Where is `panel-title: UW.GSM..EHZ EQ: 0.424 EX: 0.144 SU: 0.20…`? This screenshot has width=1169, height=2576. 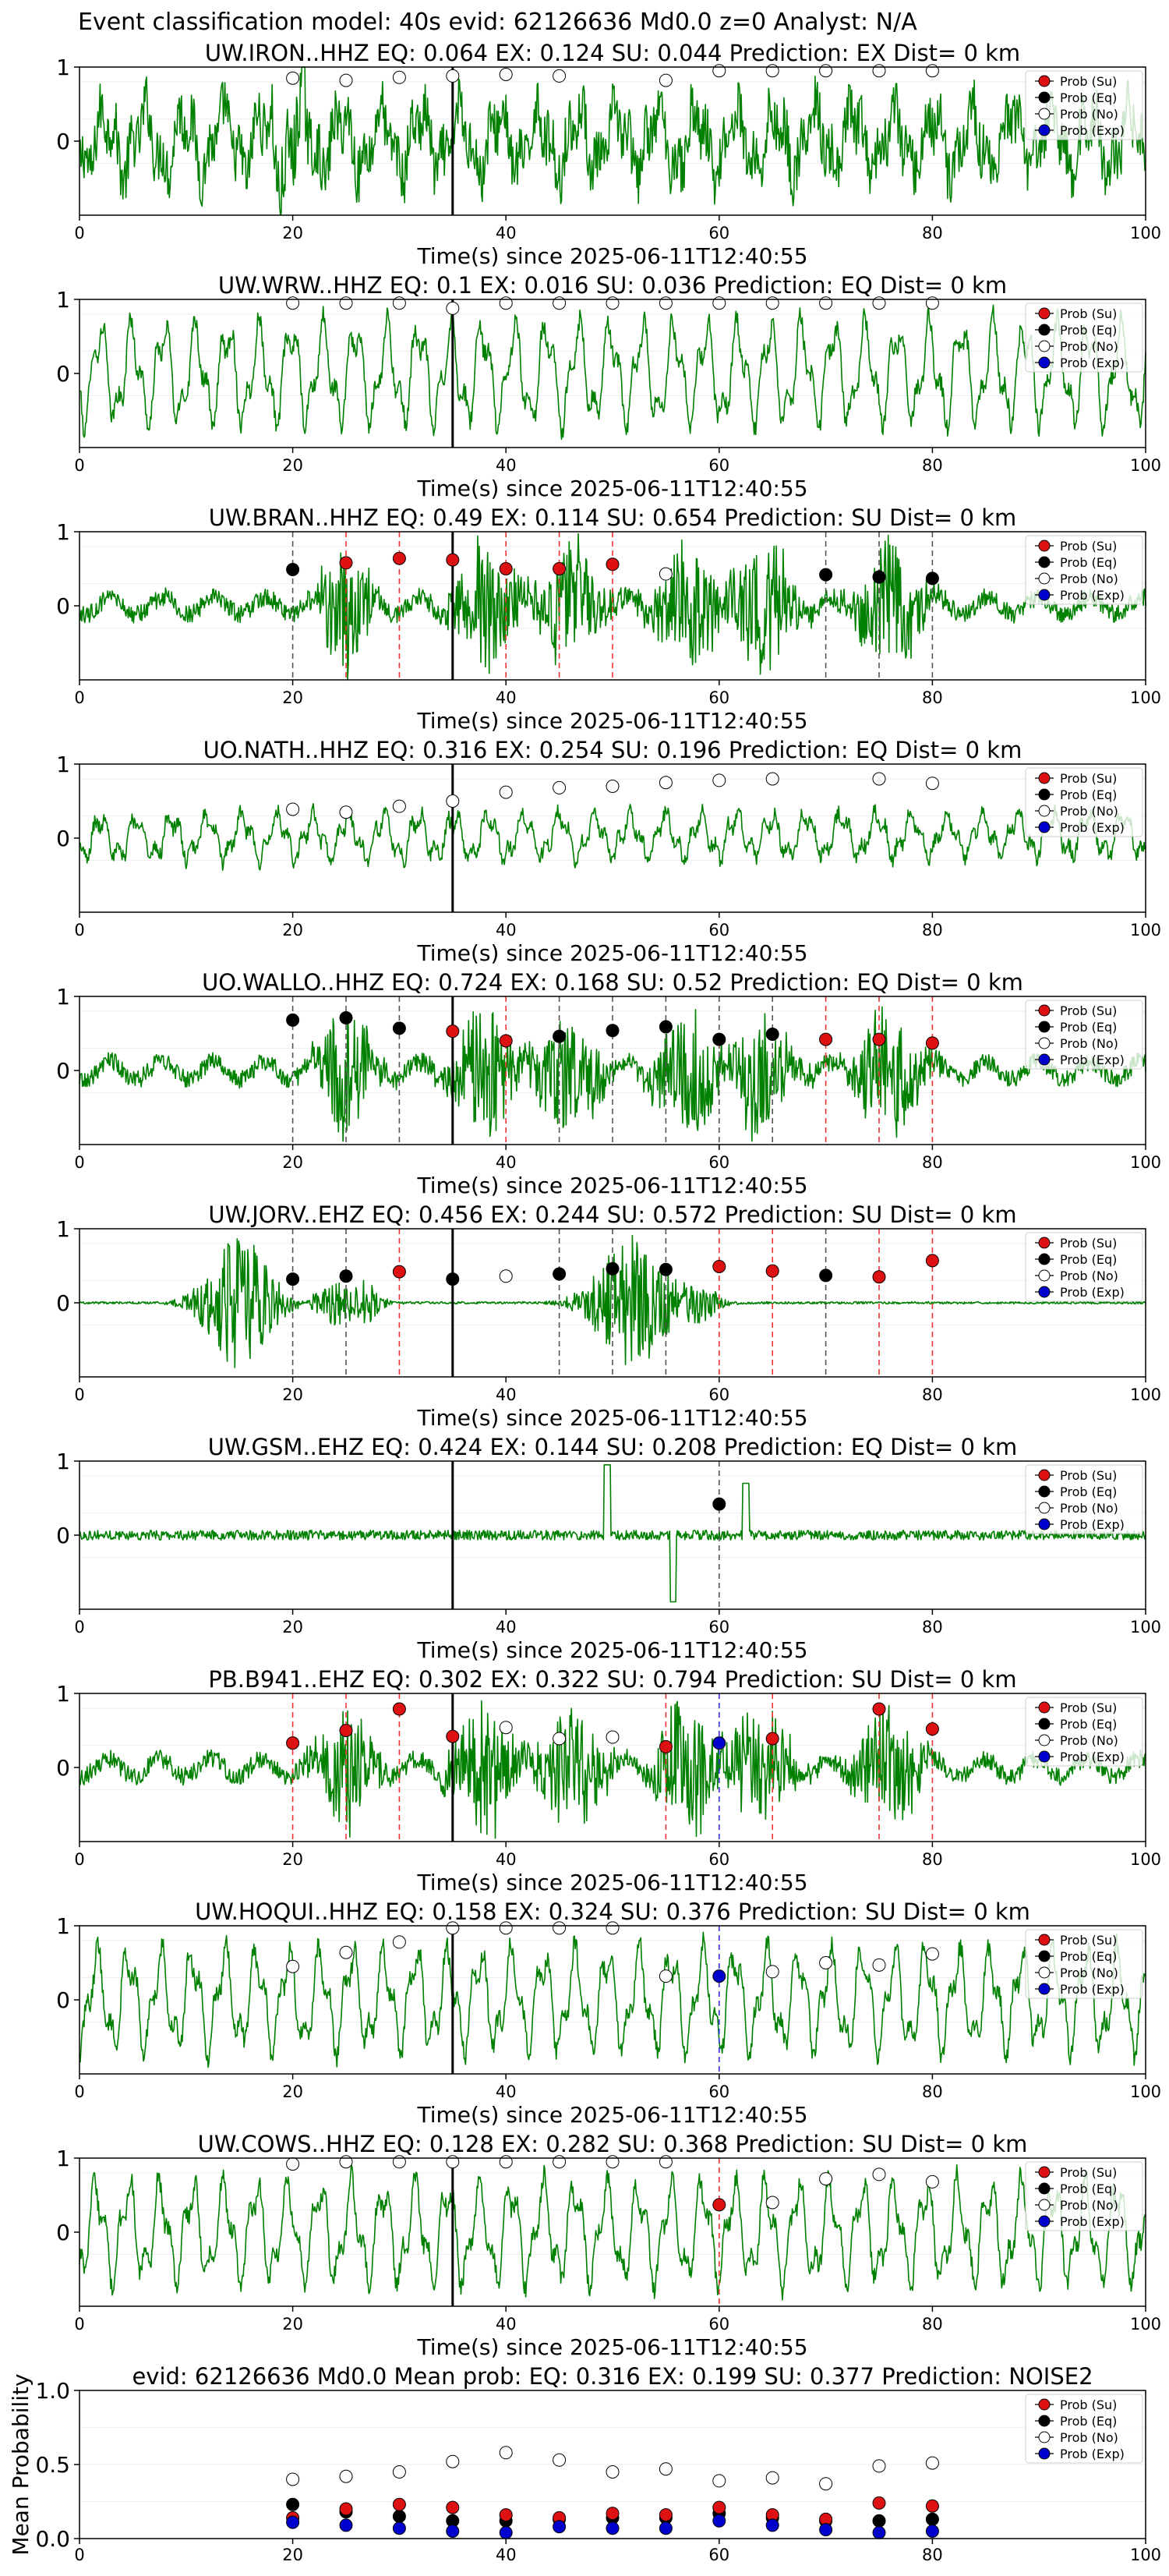 panel-title: UW.GSM..EHZ EQ: 0.424 EX: 0.144 SU: 0.20… is located at coordinates (613, 1447).